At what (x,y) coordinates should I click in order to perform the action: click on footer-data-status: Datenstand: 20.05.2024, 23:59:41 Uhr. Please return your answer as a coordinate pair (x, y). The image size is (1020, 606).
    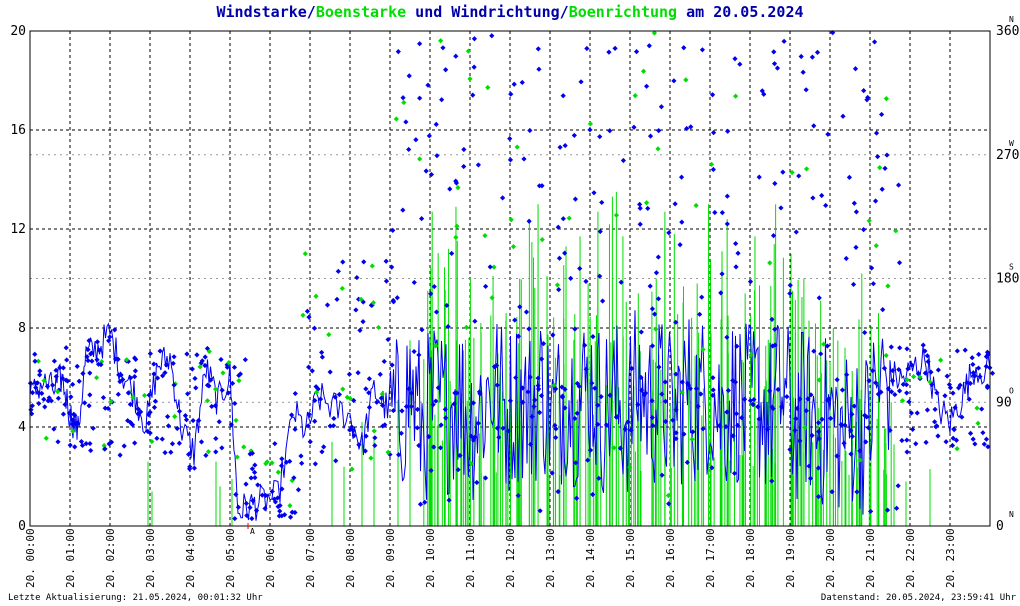
    Looking at the image, I should click on (918, 598).